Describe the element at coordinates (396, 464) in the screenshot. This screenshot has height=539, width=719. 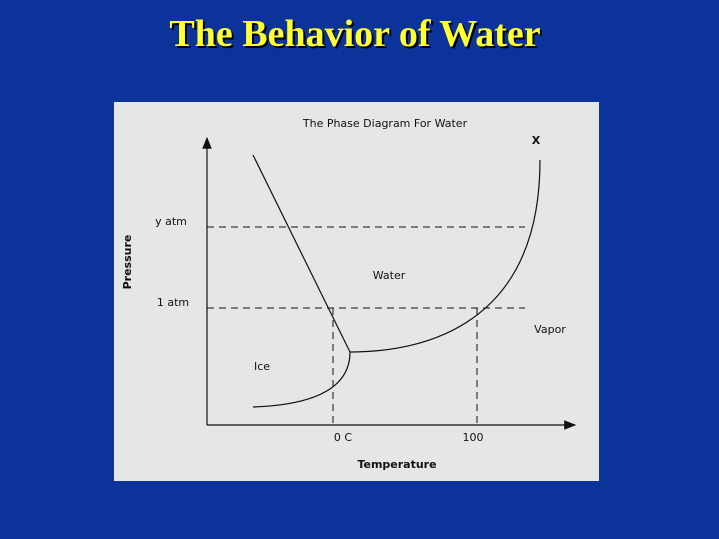
I see `x-axis-label: Temperature` at that location.